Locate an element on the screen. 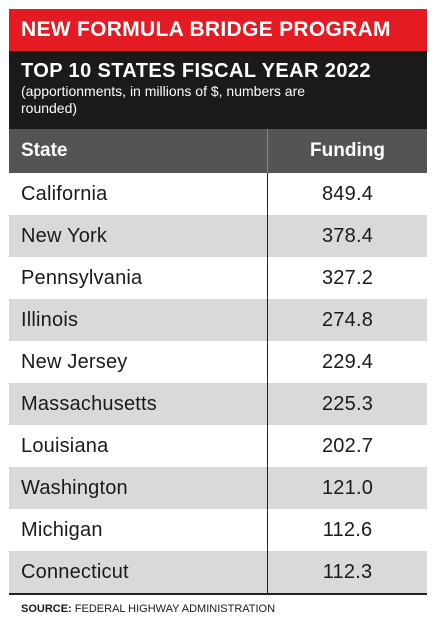 The width and height of the screenshot is (436, 632). table-row: Massachusetts 225.3 is located at coordinates (218, 404).